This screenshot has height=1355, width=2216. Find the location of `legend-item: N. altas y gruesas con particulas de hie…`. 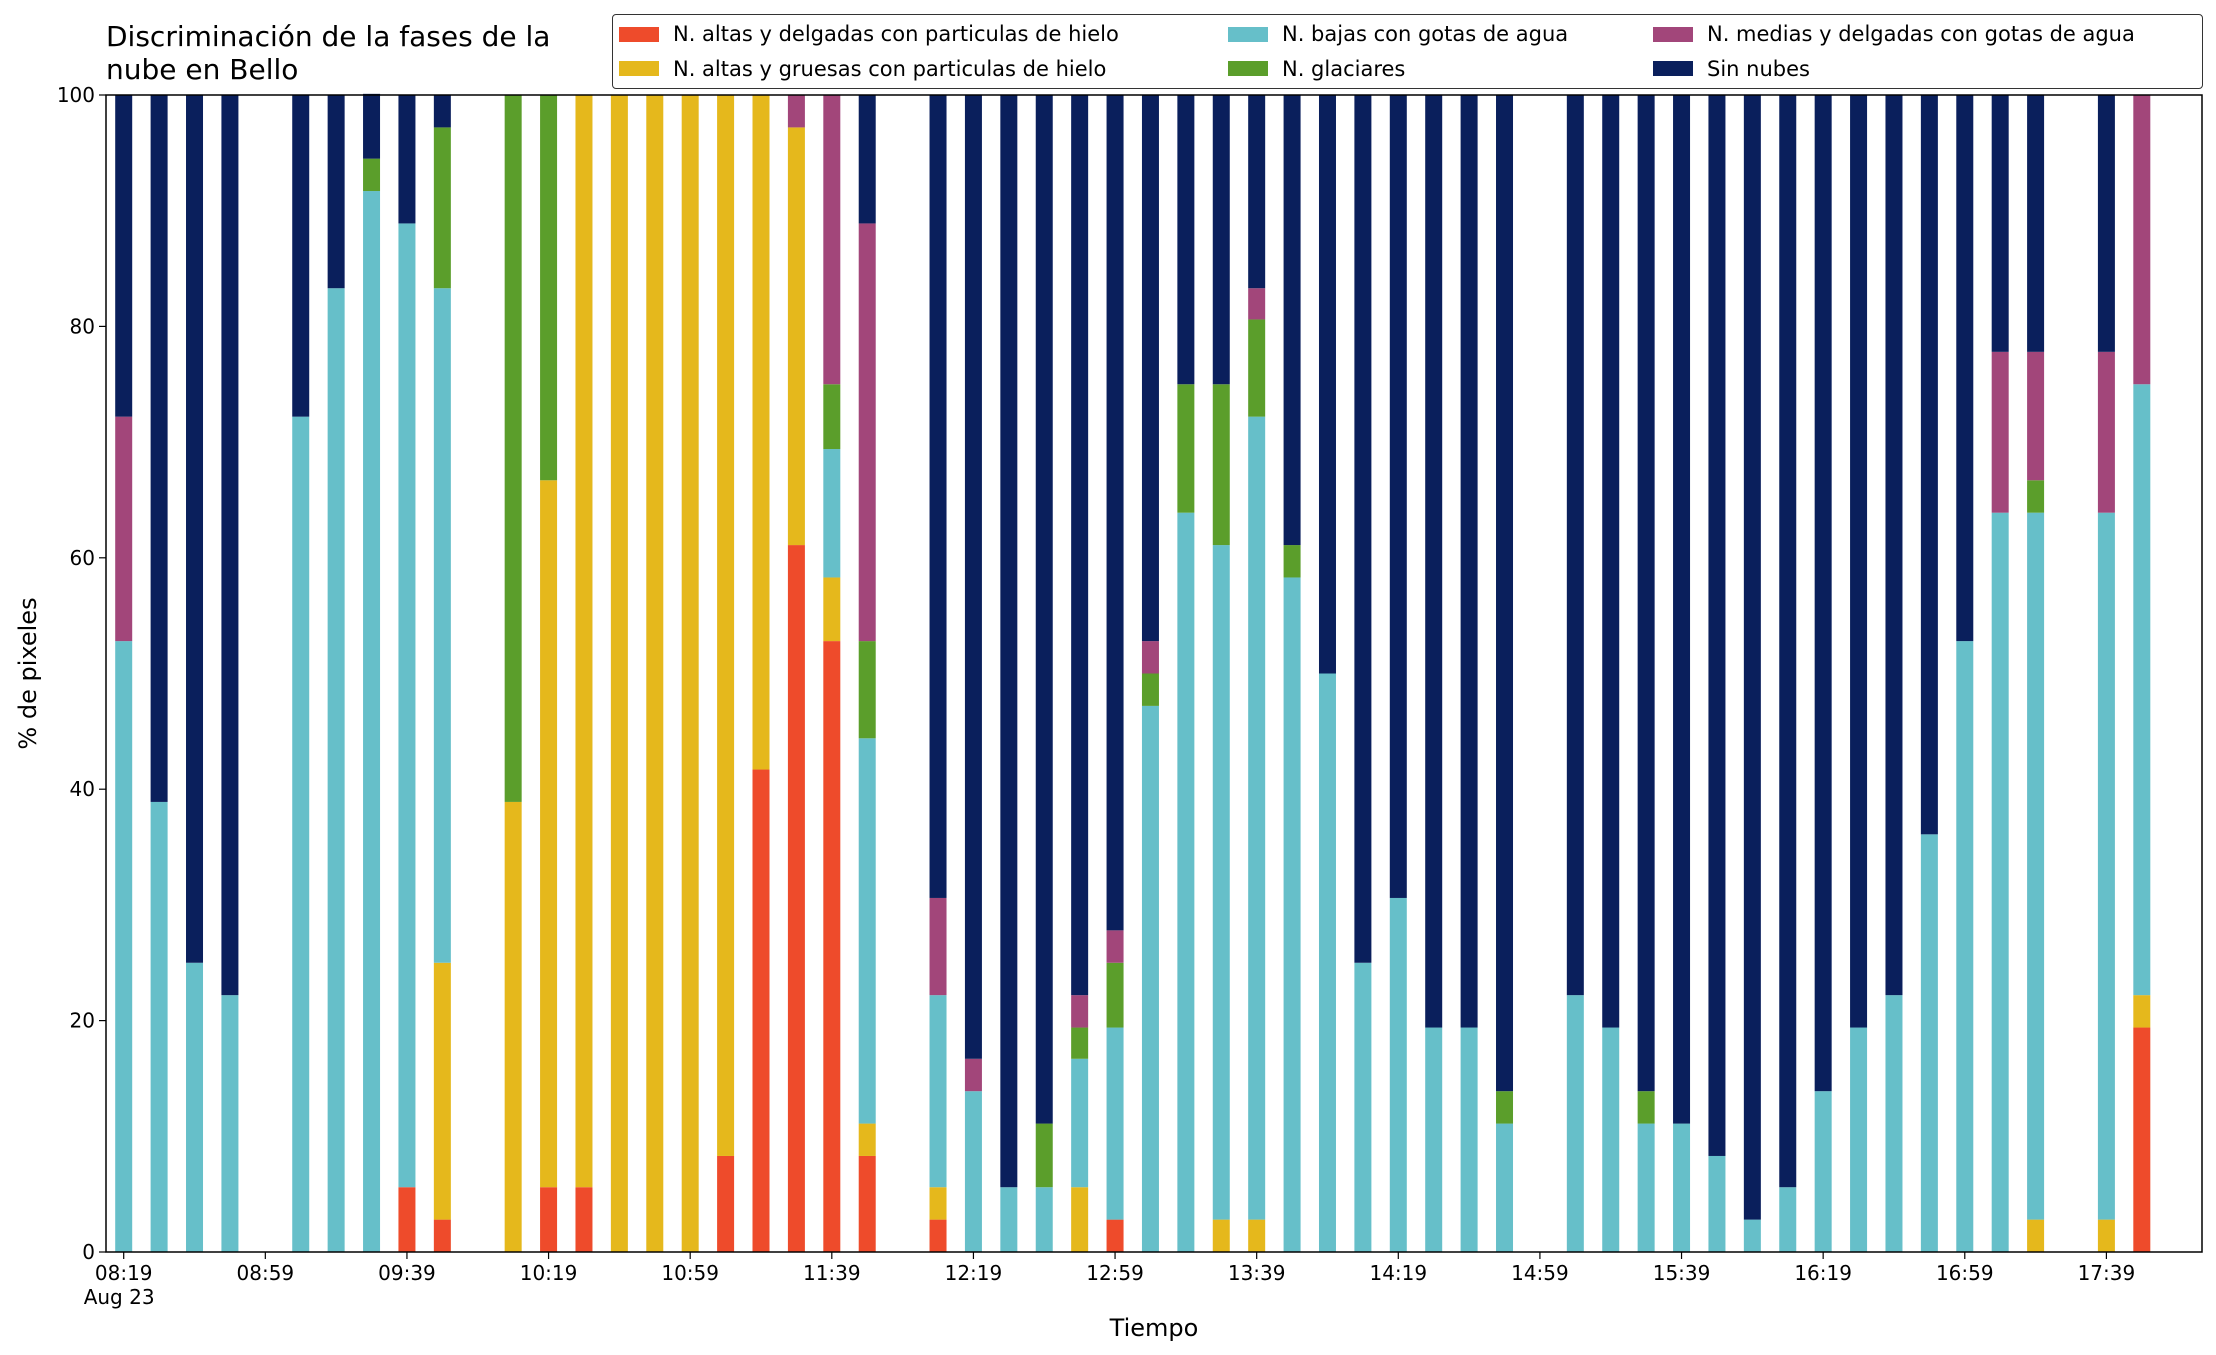

legend-item: N. altas y gruesas con particulas de hie… is located at coordinates (923, 69).